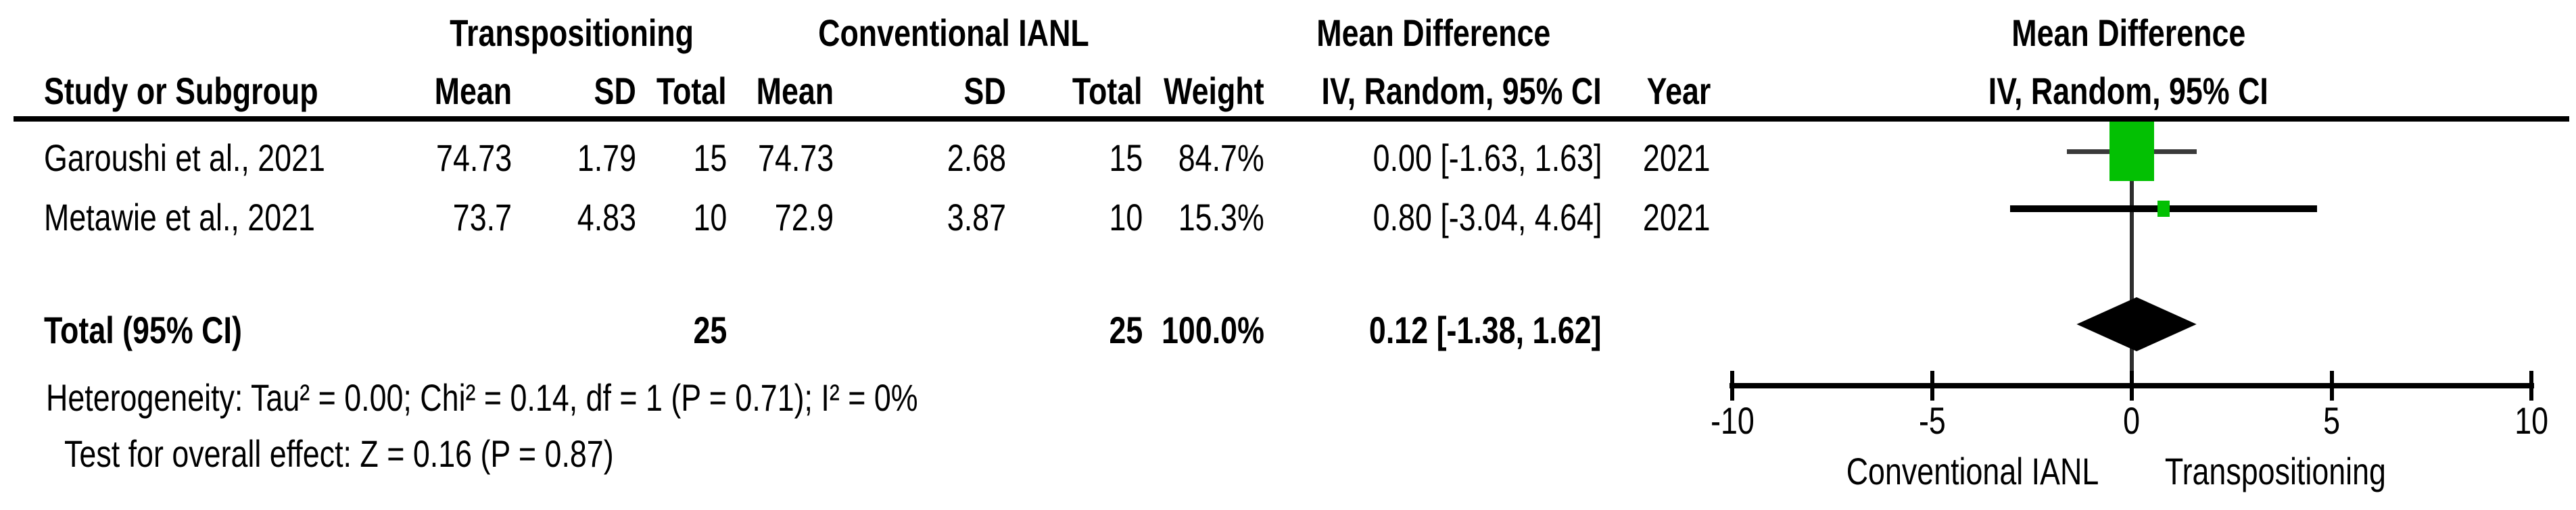  What do you see at coordinates (473, 158) in the screenshot?
I see `study-mean1: 74.73` at bounding box center [473, 158].